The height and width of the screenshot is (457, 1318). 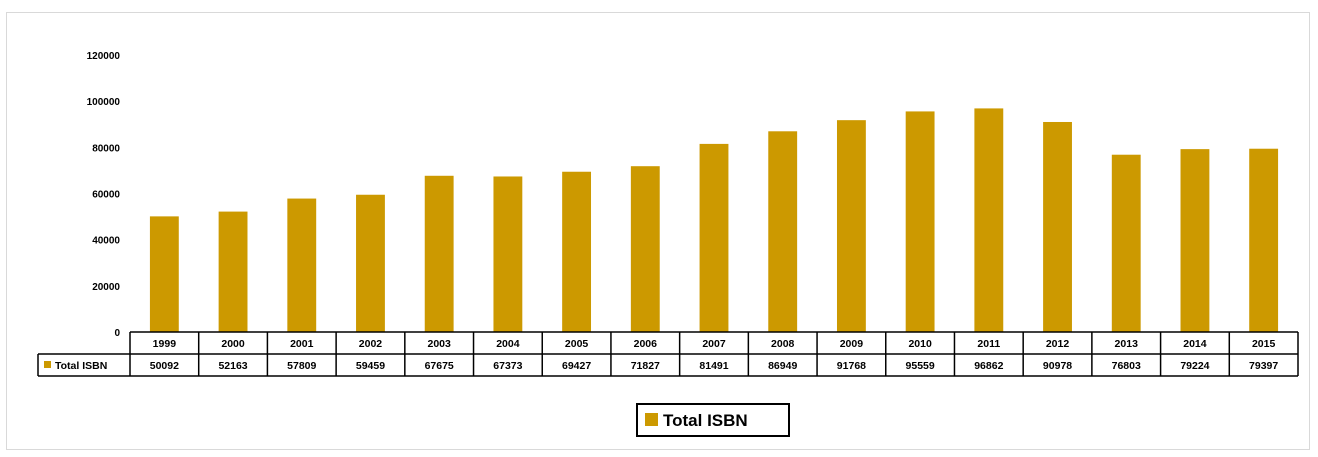 I want to click on bar-2012, so click(x=1057, y=226).